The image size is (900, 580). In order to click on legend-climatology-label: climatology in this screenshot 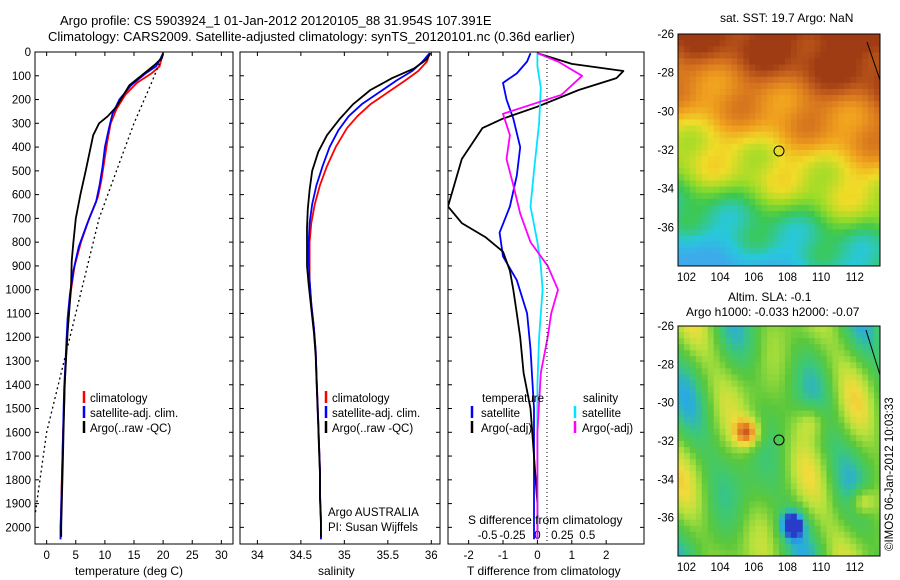, I will do `click(361, 399)`.